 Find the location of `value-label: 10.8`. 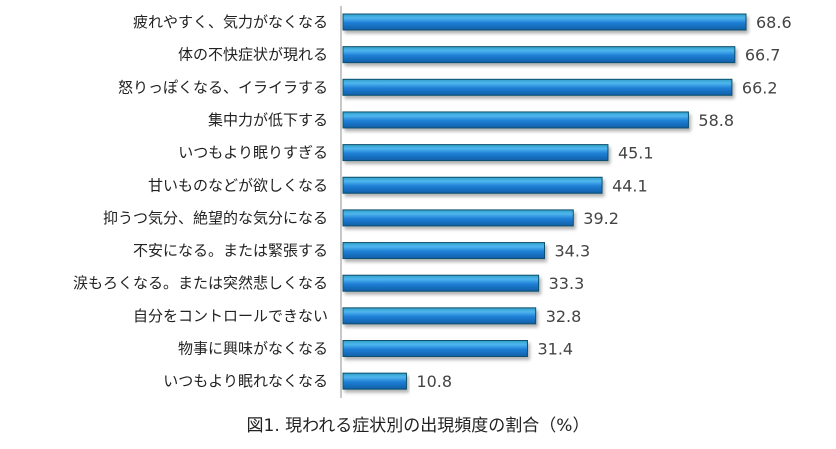

value-label: 10.8 is located at coordinates (434, 381).